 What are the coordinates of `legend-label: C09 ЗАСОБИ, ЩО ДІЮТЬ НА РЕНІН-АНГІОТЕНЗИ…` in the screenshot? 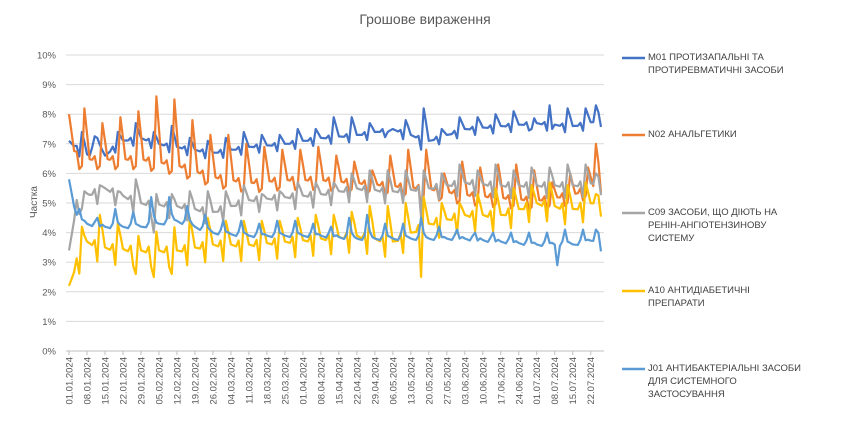 It's located at (713, 225).